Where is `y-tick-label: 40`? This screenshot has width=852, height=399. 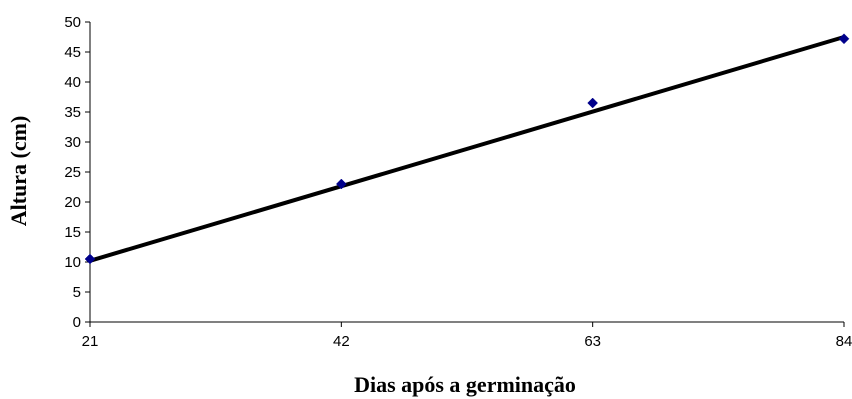 y-tick-label: 40 is located at coordinates (72, 82).